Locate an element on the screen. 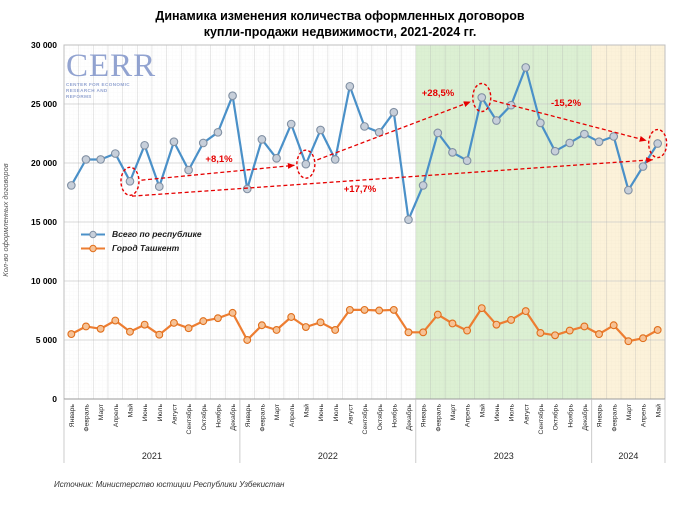  svg-text: 2021 is located at coordinates (152, 456).